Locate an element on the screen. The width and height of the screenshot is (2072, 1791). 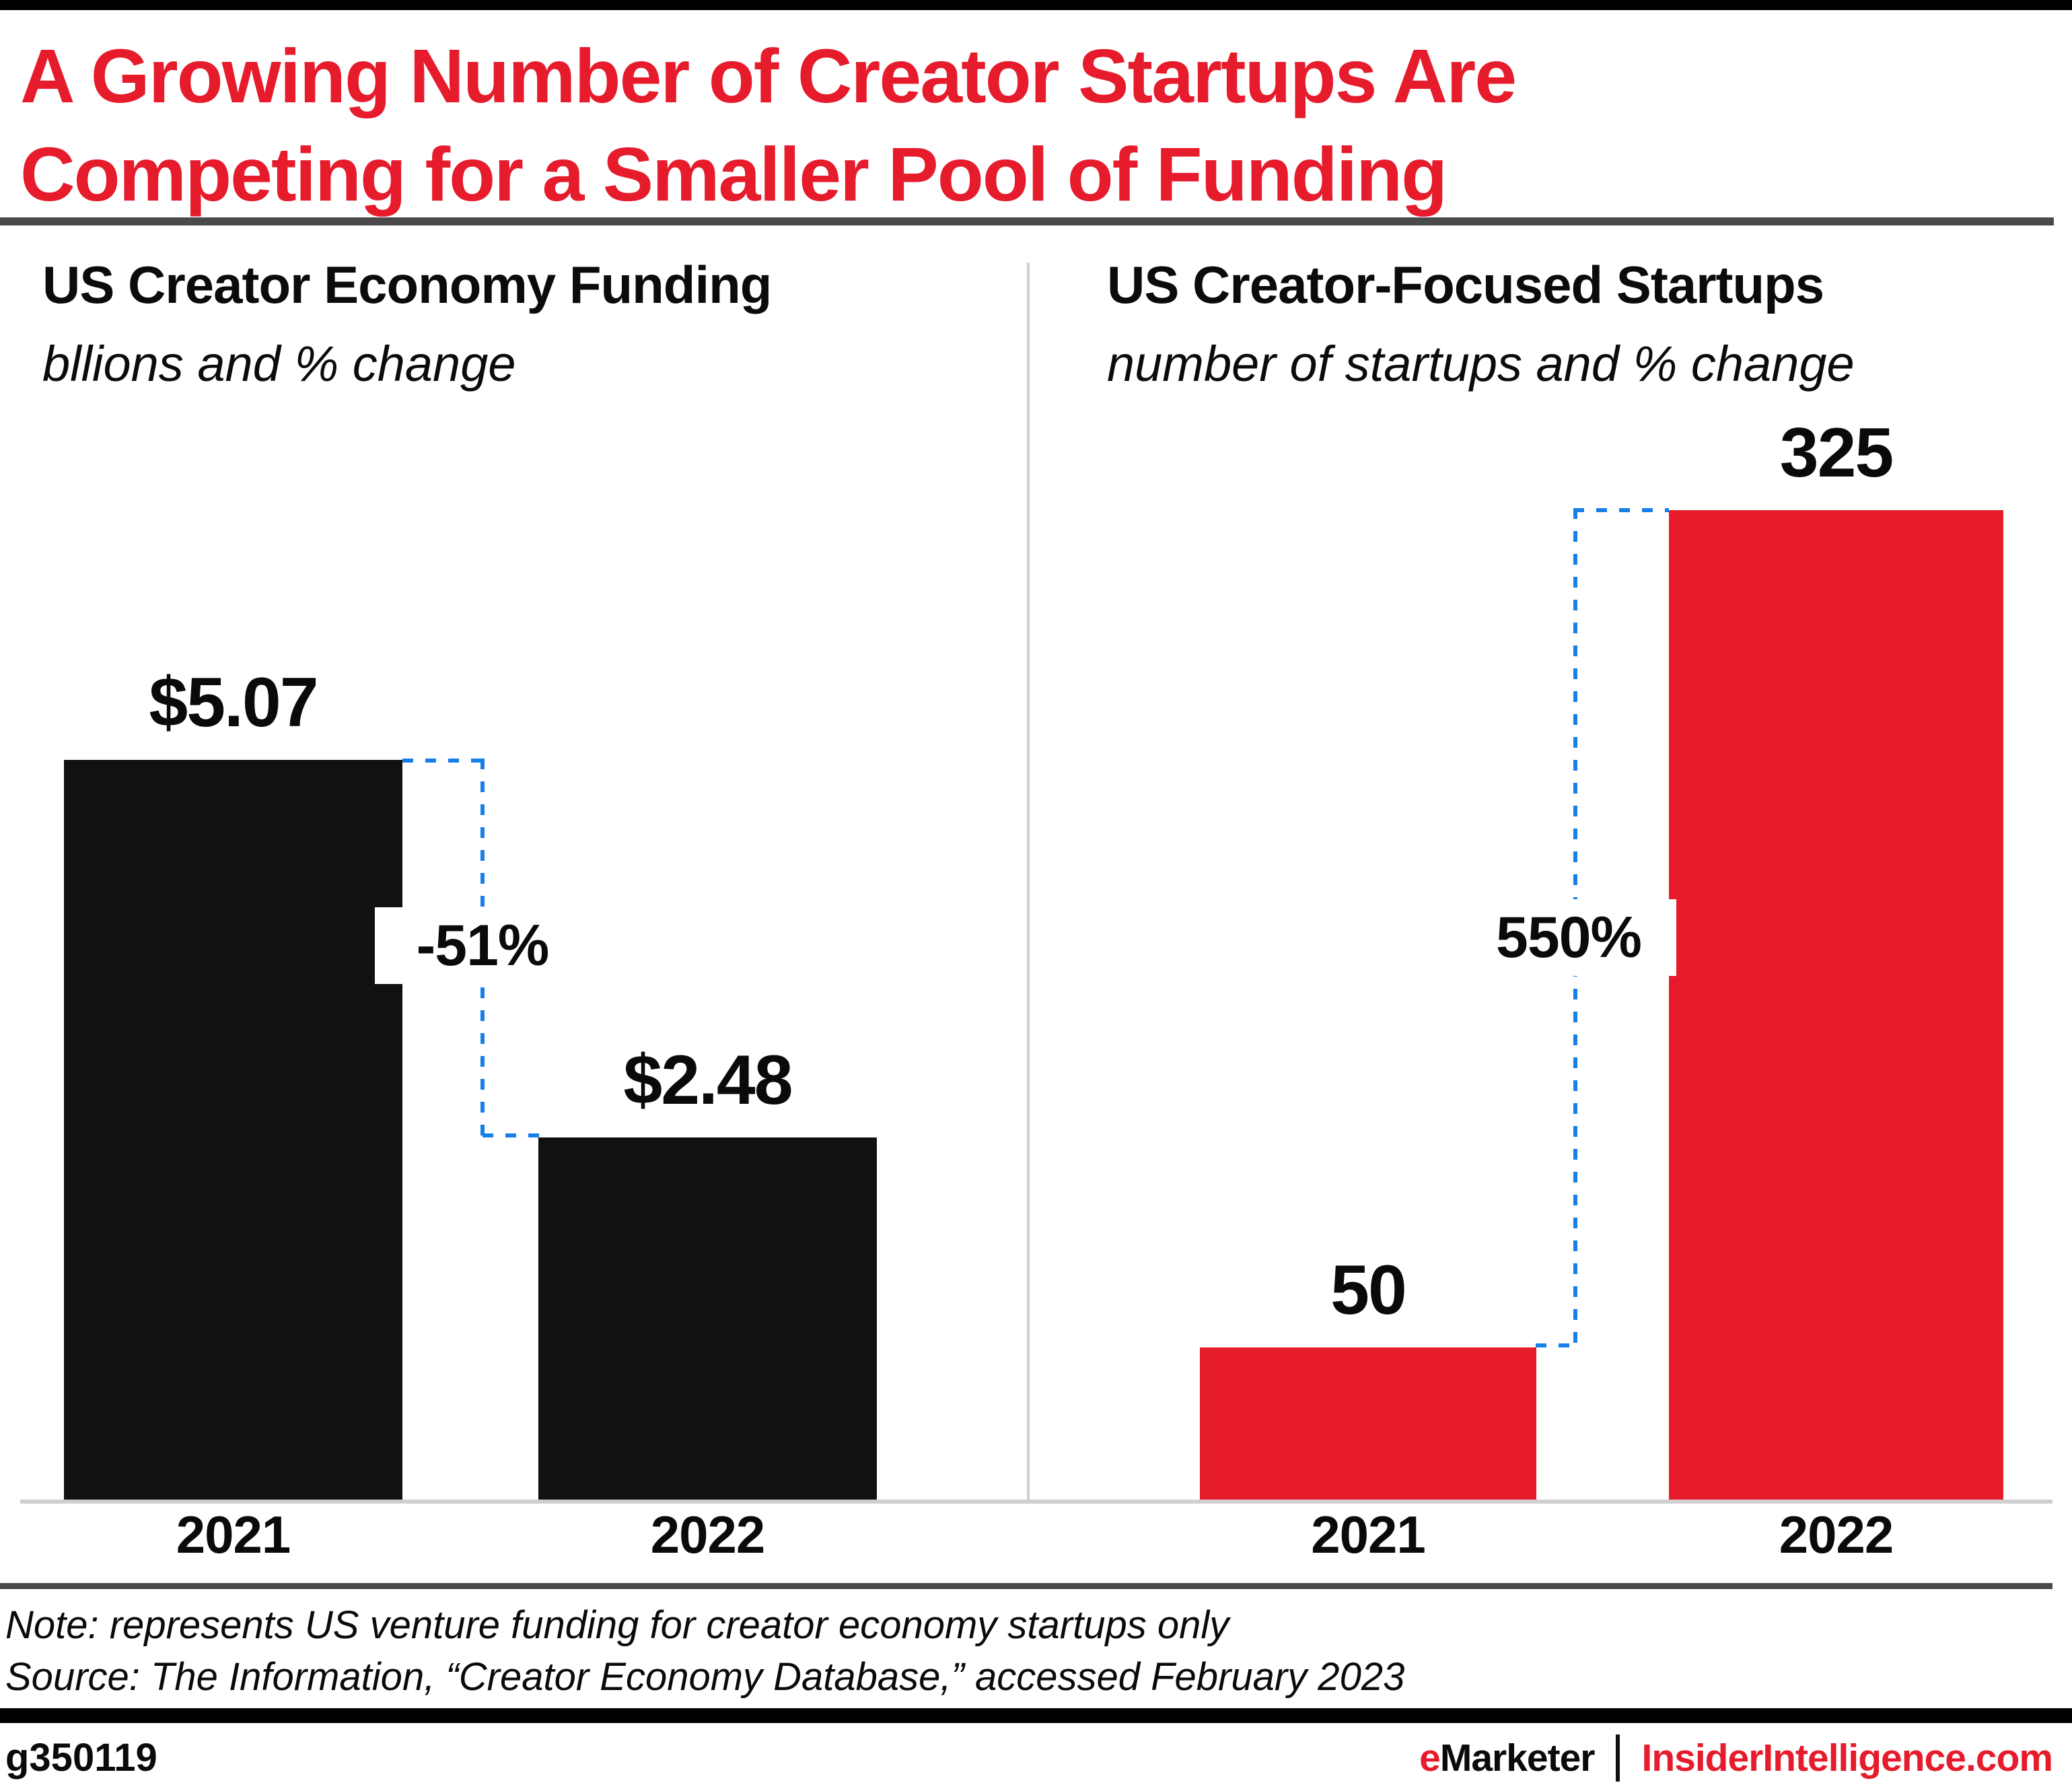
footer-black-bar is located at coordinates (1036, 1715).